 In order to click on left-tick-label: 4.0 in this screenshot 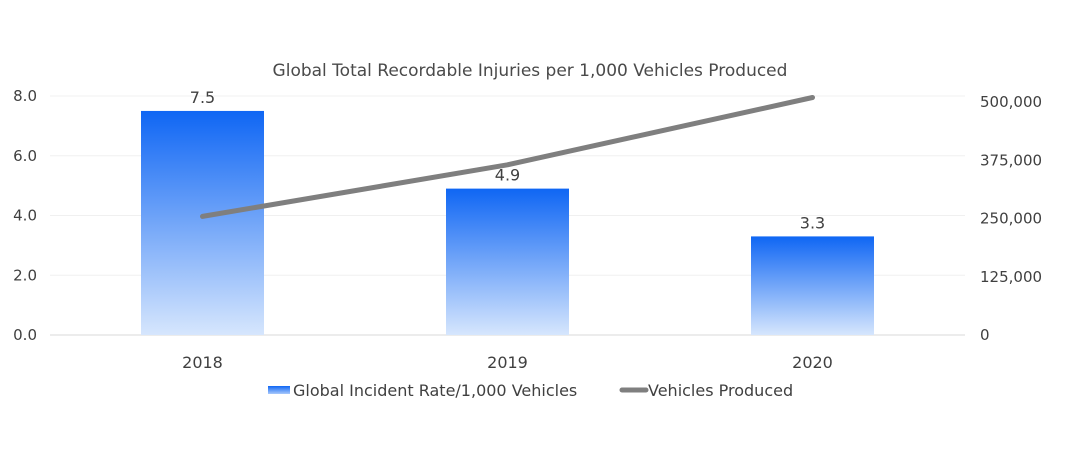, I will do `click(25, 216)`.